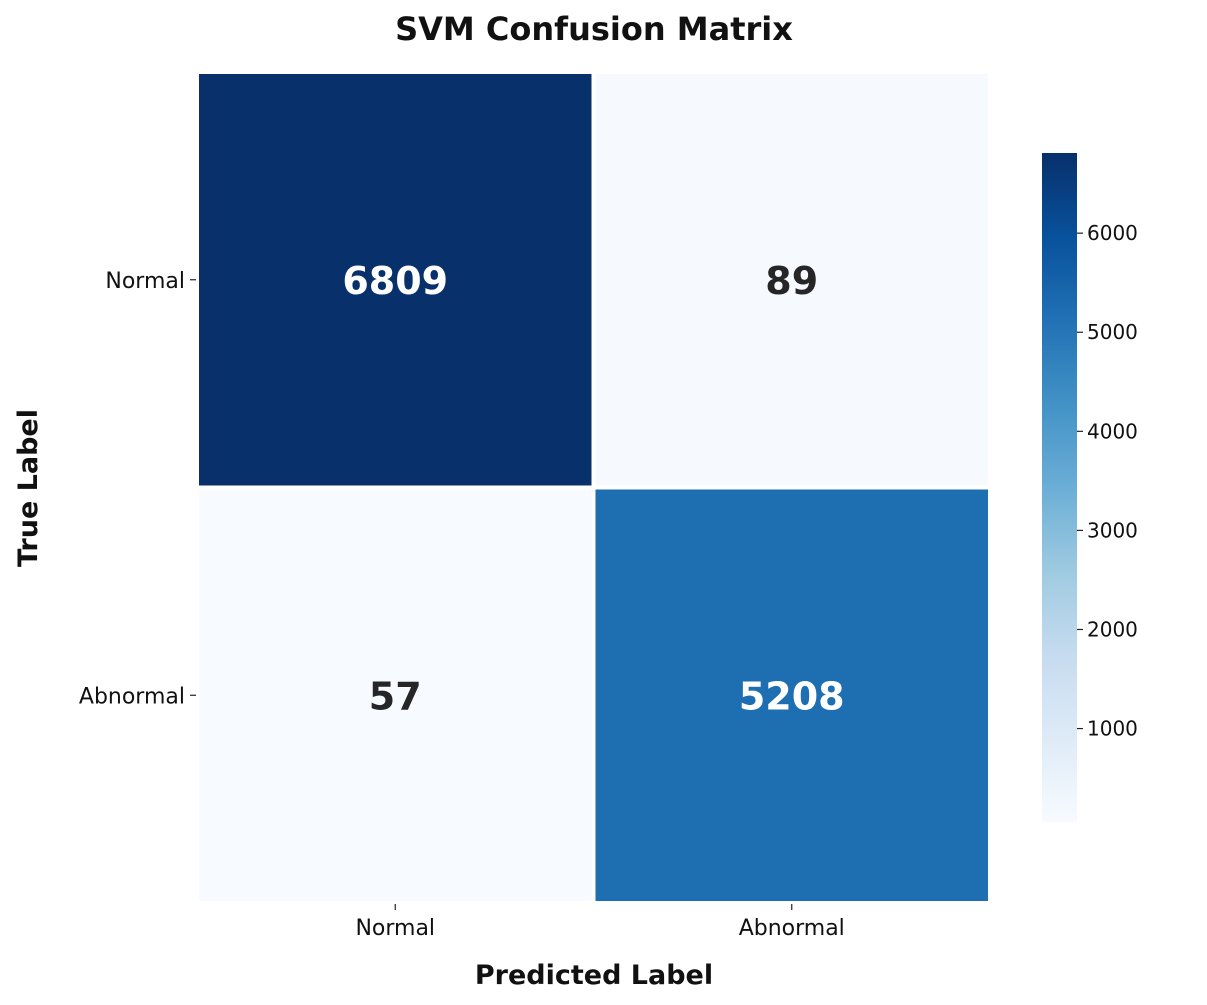 The width and height of the screenshot is (1207, 1005). I want to click on heatmap-cell-normal-normal, so click(395, 280).